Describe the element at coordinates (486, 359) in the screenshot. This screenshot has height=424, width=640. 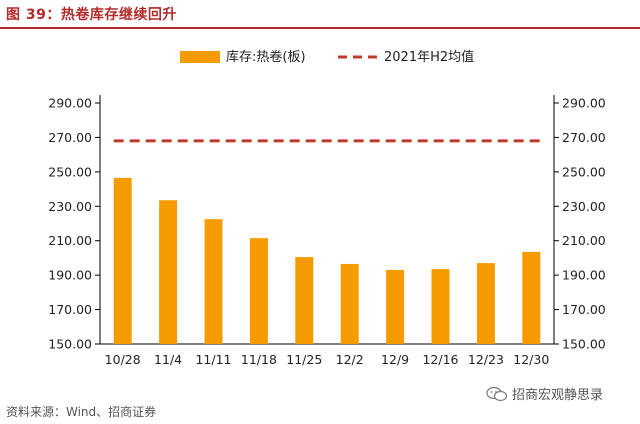
I see `x-tick-label: 12/23` at that location.